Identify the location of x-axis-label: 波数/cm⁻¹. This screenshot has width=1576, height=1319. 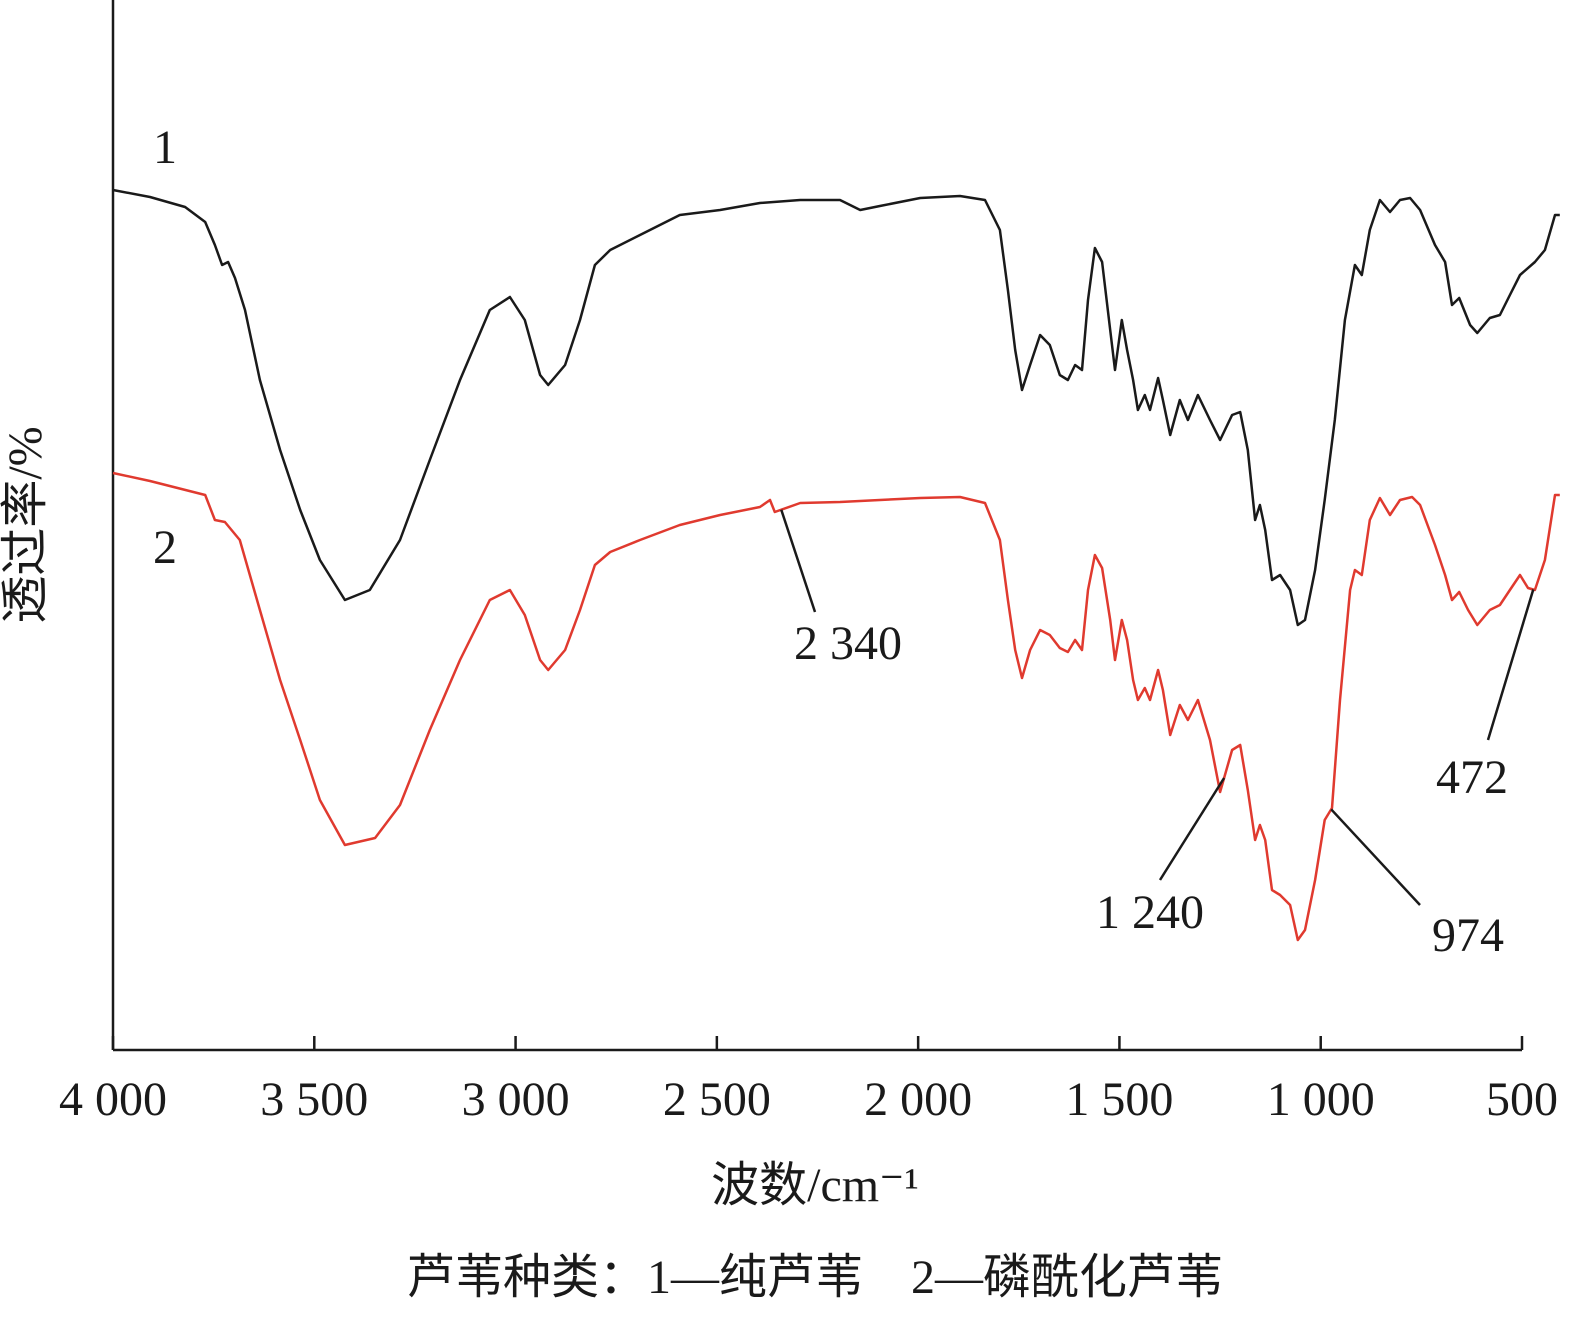
(815, 1185).